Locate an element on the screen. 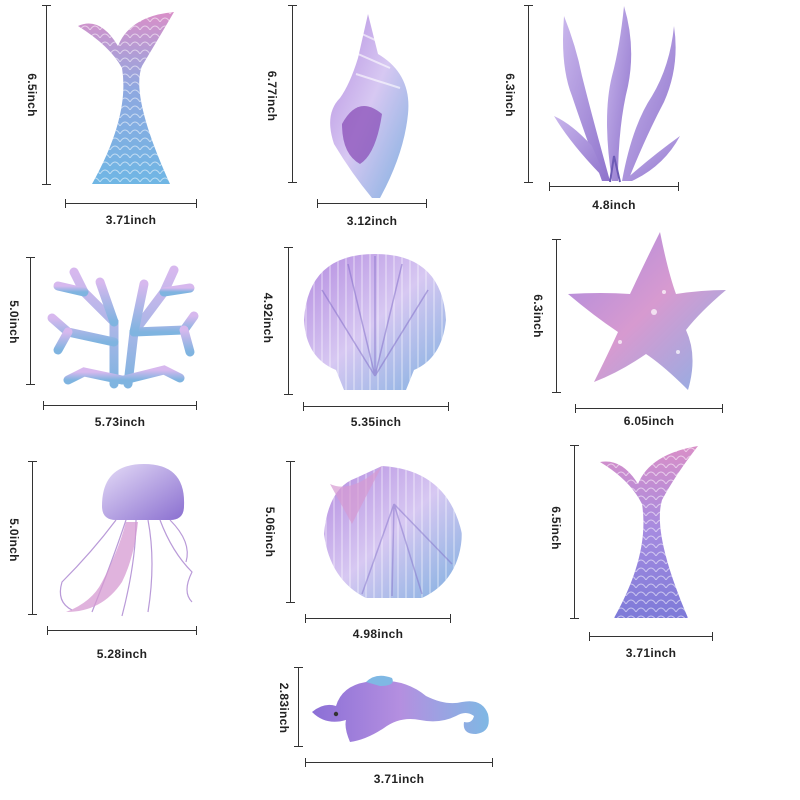 The height and width of the screenshot is (800, 800). width-label: 5.28inch is located at coordinates (122, 654).